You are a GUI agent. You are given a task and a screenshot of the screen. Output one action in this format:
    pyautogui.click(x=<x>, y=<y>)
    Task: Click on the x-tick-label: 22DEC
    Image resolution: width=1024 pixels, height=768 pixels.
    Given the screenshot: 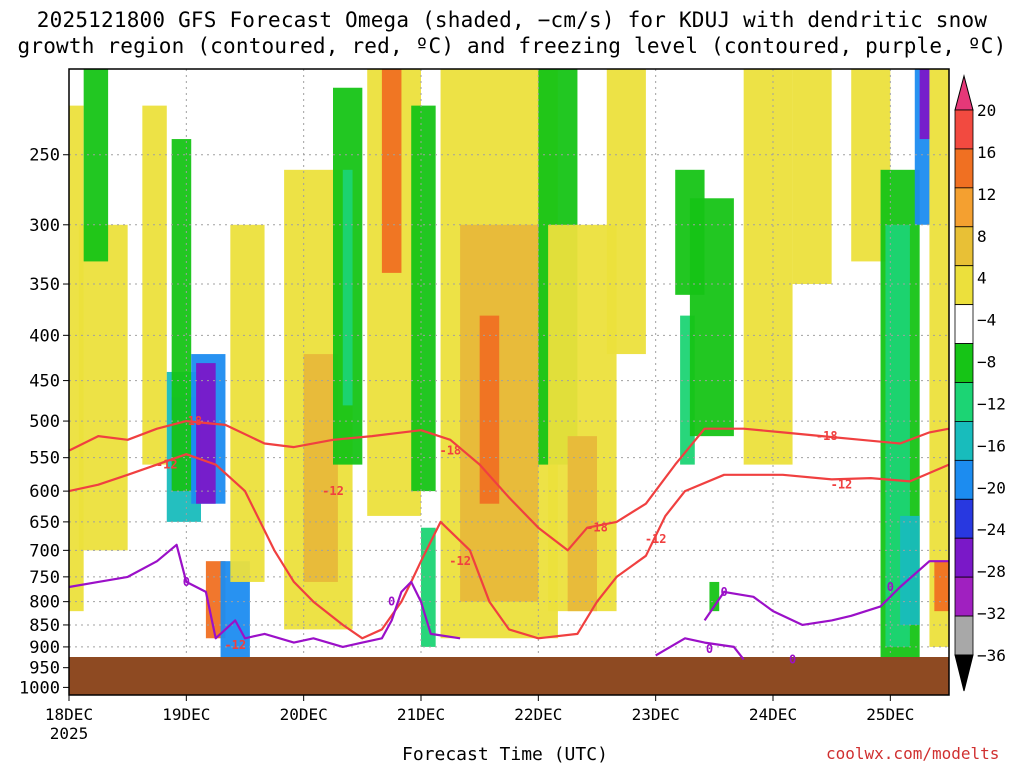 What is the action you would take?
    pyautogui.click(x=538, y=714)
    